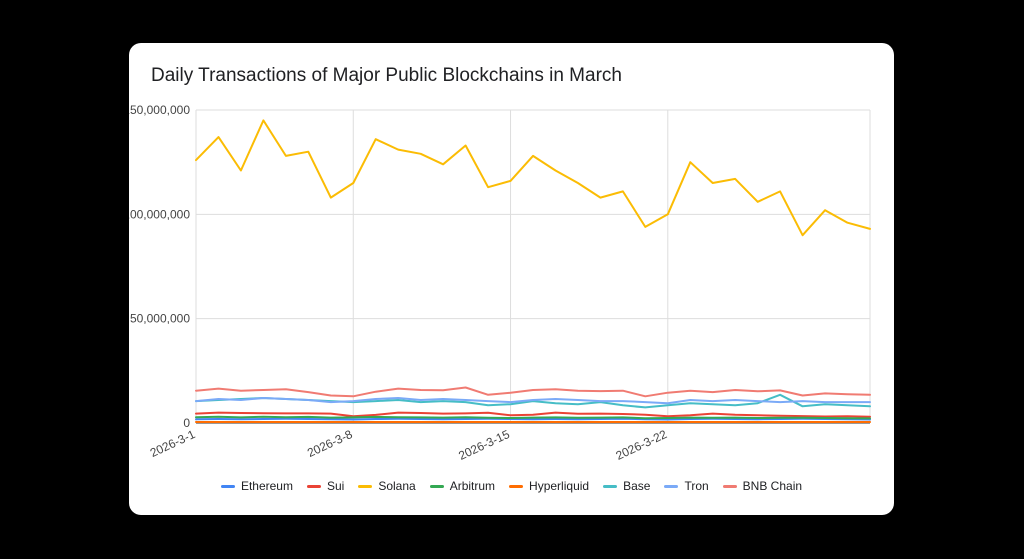 The height and width of the screenshot is (559, 1024). I want to click on series-line-arbitrum, so click(533, 417).